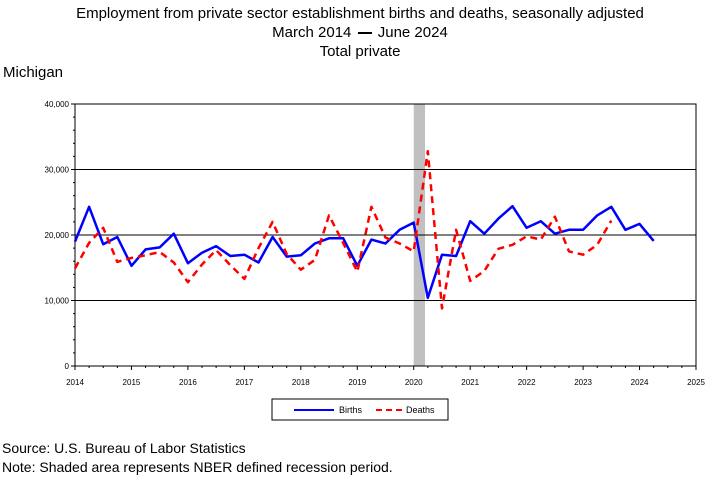 This screenshot has width=720, height=480. Describe the element at coordinates (124, 448) in the screenshot. I see `source-note: Source: U.S. Bureau of Labor Statistics` at that location.